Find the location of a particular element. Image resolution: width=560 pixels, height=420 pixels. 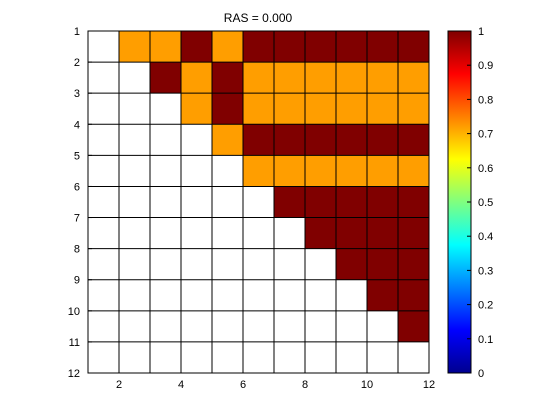

y-tick-label: 9 is located at coordinates (77, 281).